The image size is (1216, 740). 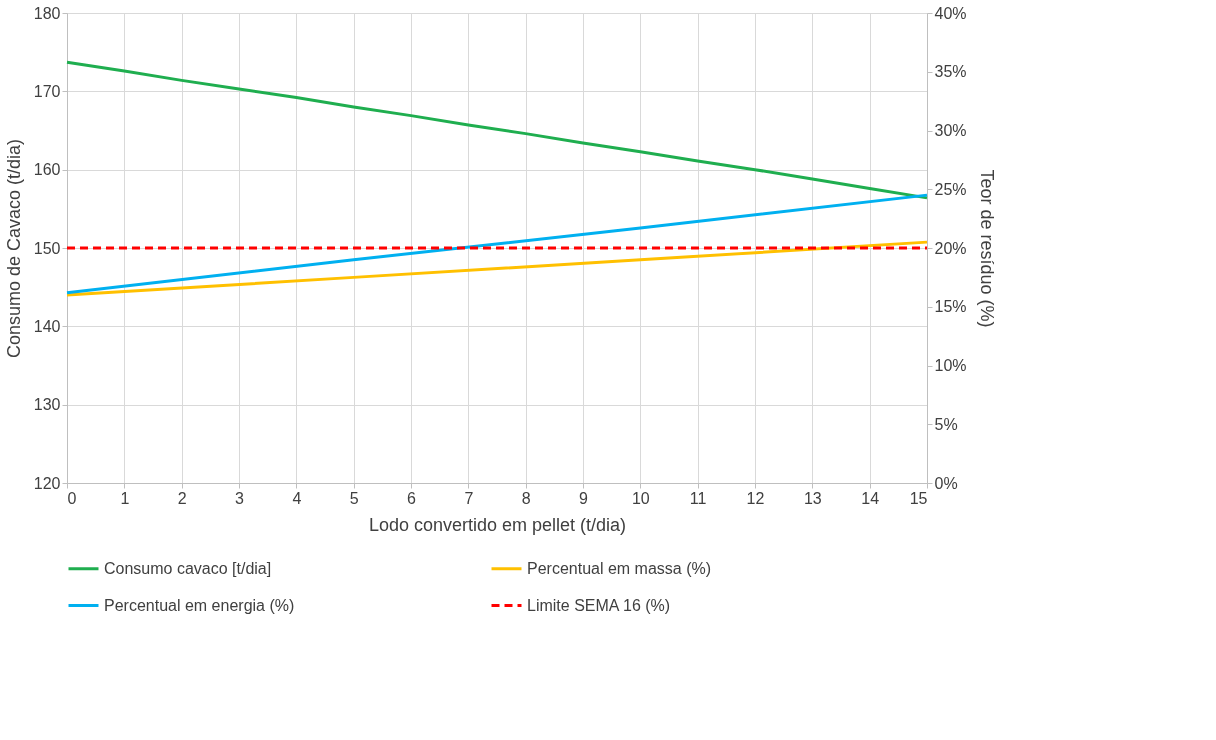 I want to click on y-tick-label: 130, so click(x=47, y=405).